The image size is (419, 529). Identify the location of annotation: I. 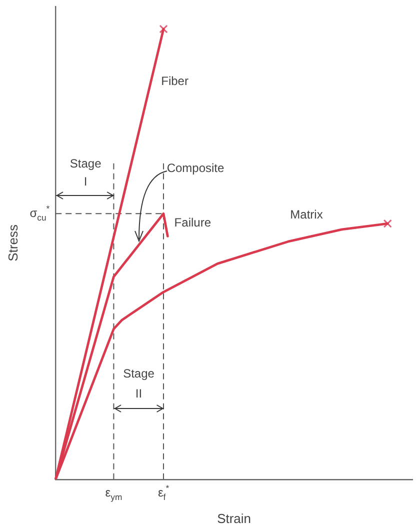
(86, 181).